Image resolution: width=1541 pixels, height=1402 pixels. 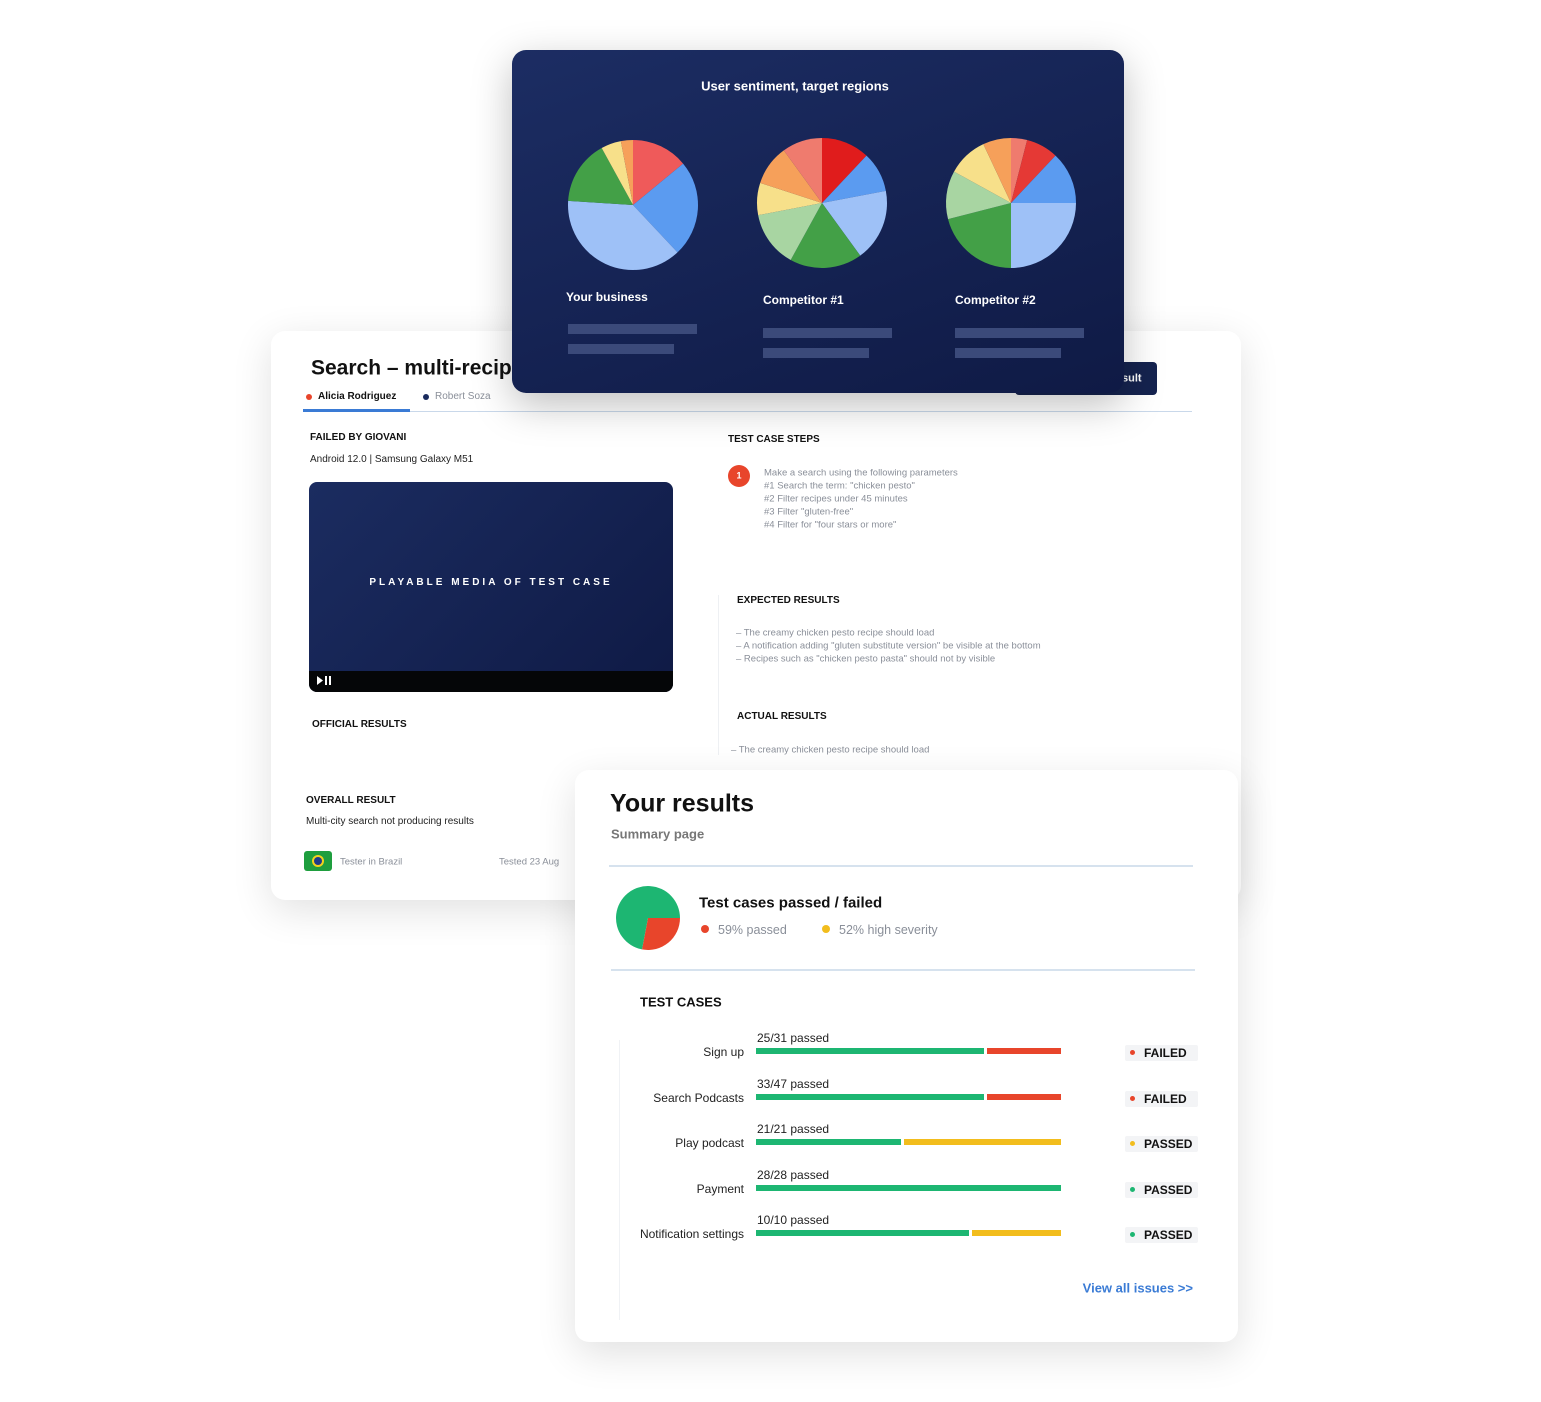 I want to click on test-case-count: 33/47 passed, so click(x=793, y=1083).